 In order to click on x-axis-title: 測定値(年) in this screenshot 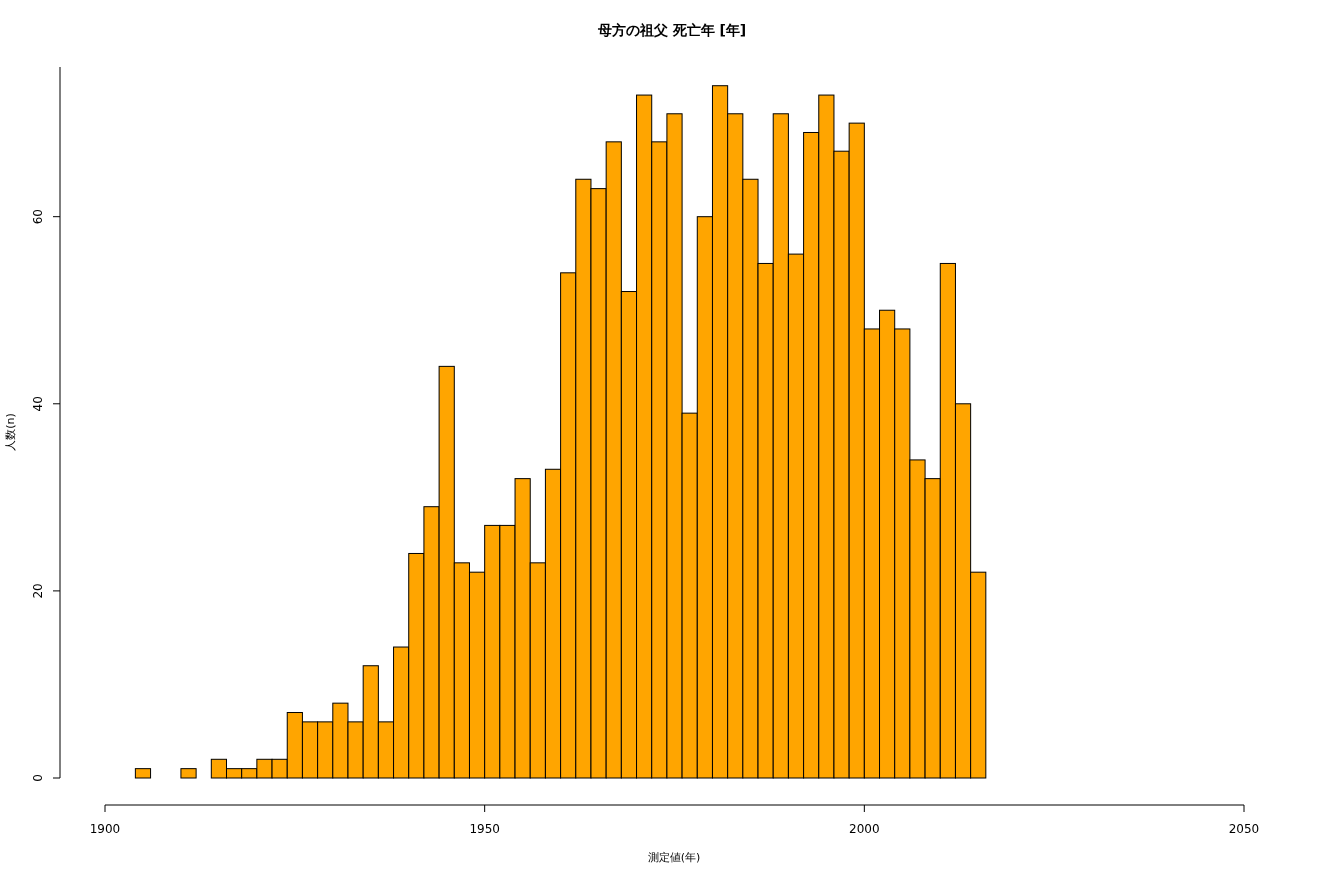, I will do `click(674, 857)`.